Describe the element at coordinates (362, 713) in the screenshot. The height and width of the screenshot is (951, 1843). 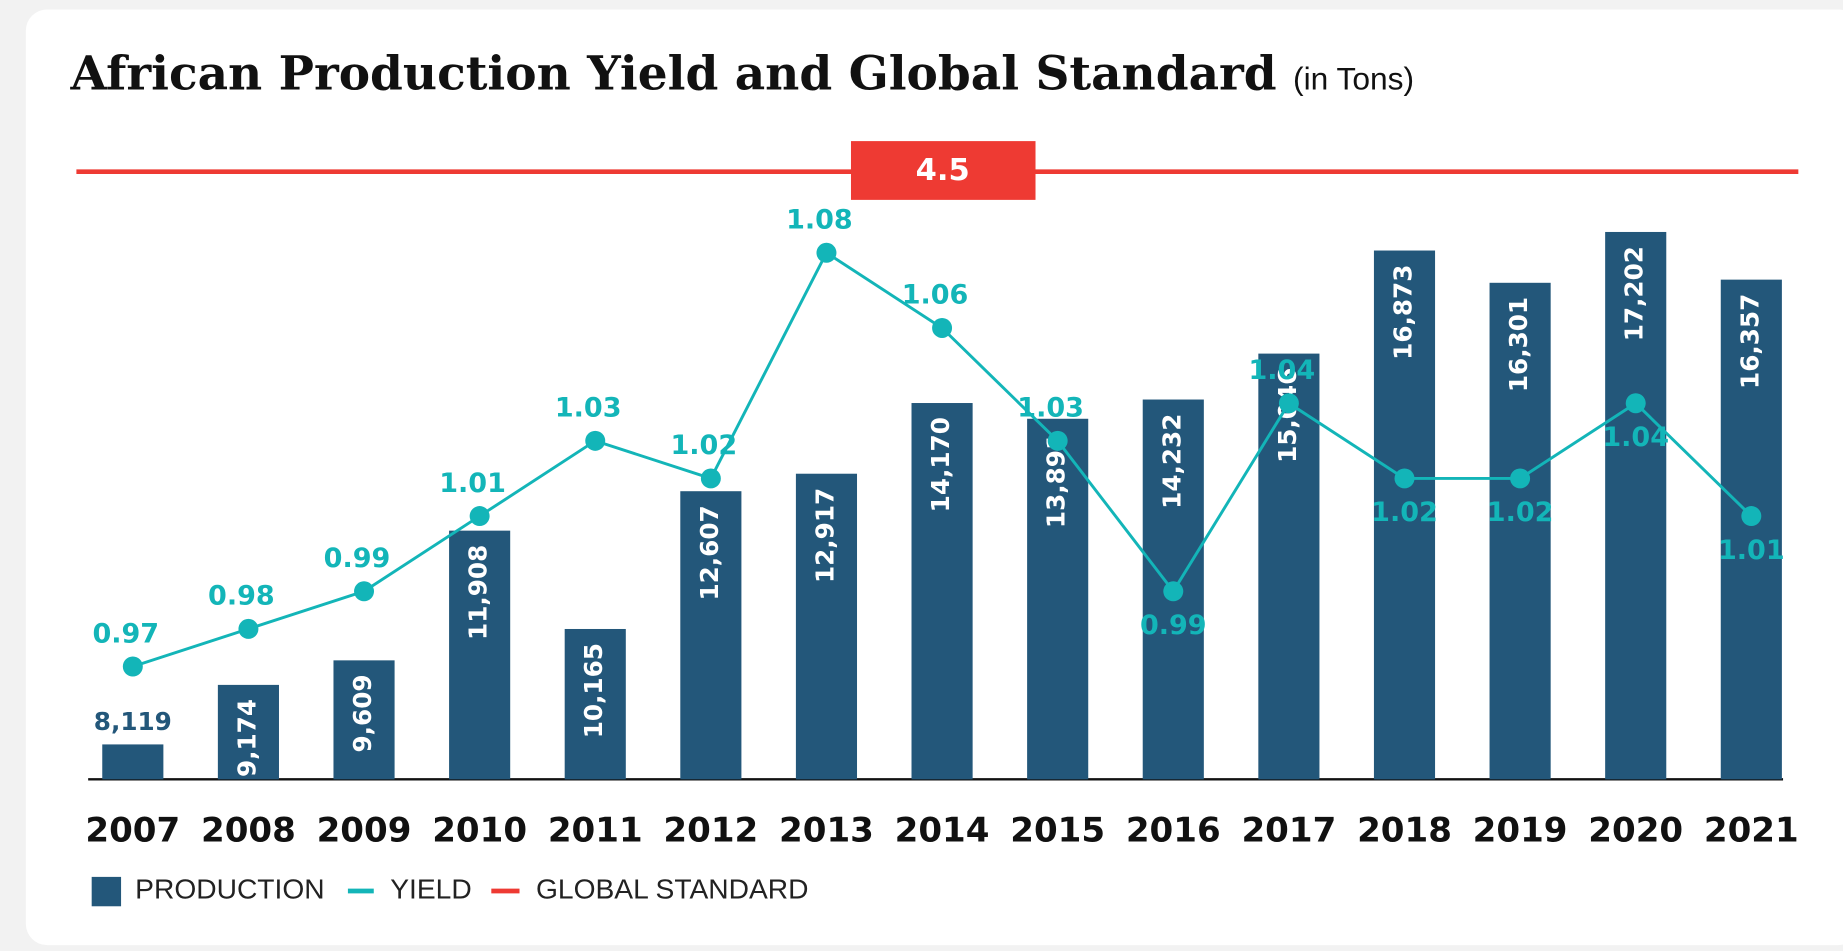
I see `bar-value-label: 9,609` at that location.